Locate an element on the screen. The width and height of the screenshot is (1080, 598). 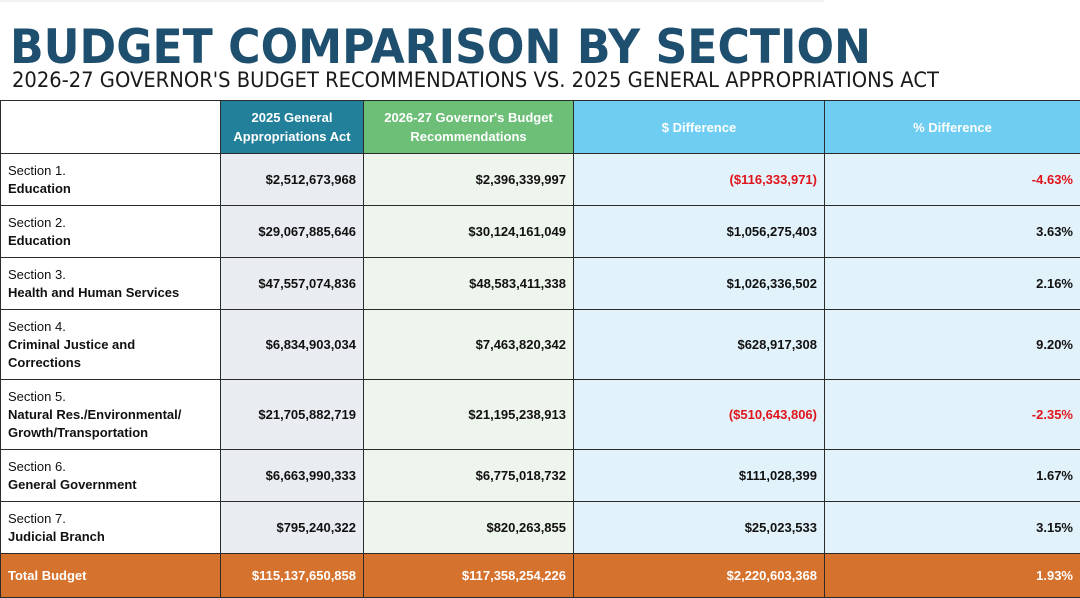
governor-value: $48,583,411,338 is located at coordinates (469, 284).